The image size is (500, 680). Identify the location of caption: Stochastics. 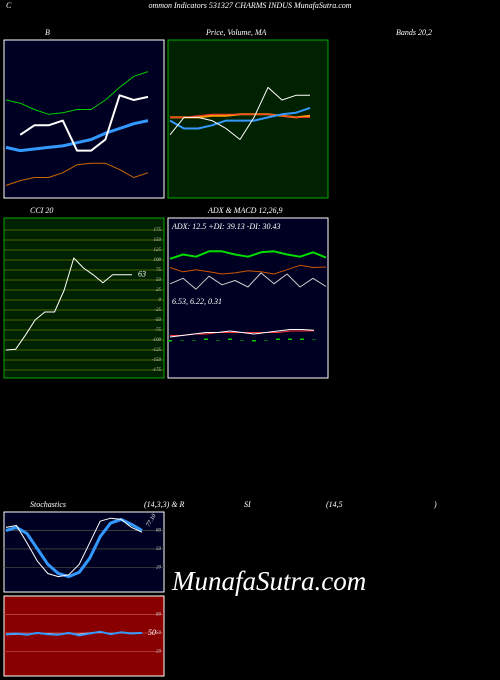
(48, 504).